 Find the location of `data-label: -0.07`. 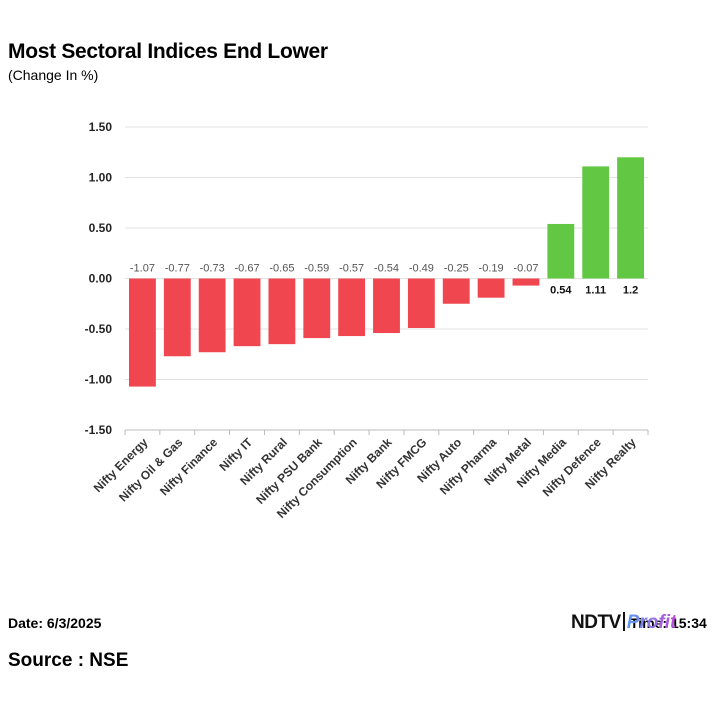

data-label: -0.07 is located at coordinates (525, 269).